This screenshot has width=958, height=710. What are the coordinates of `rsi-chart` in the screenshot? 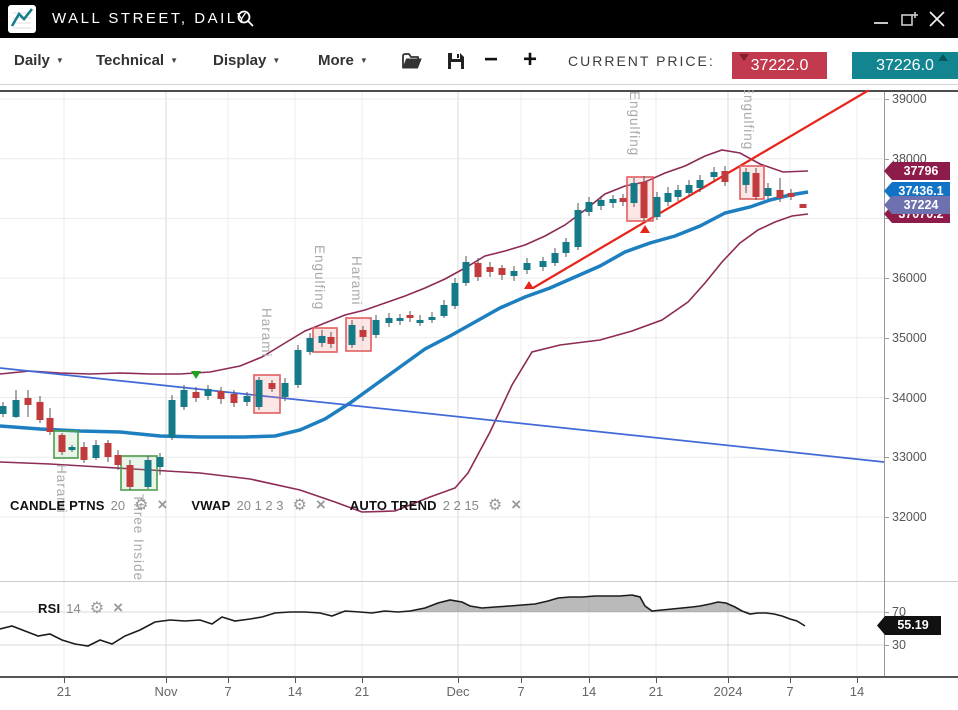 It's located at (442, 628).